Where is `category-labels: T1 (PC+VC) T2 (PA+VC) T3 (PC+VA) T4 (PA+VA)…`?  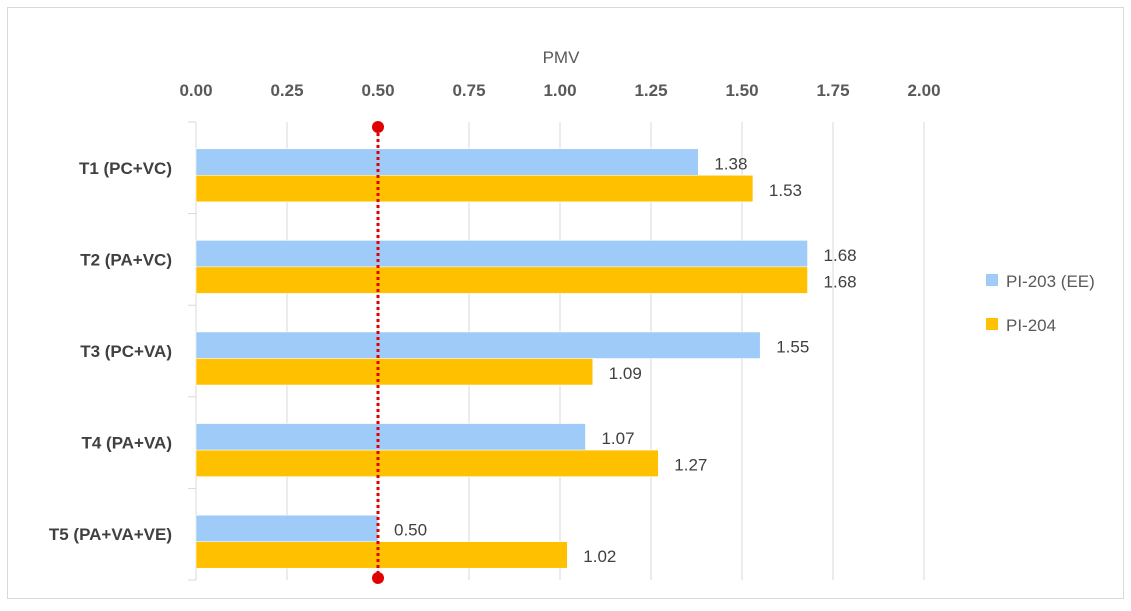 category-labels: T1 (PC+VC) T2 (PA+VC) T3 (PC+VA) T4 (PA+VA)… is located at coordinates (110, 351).